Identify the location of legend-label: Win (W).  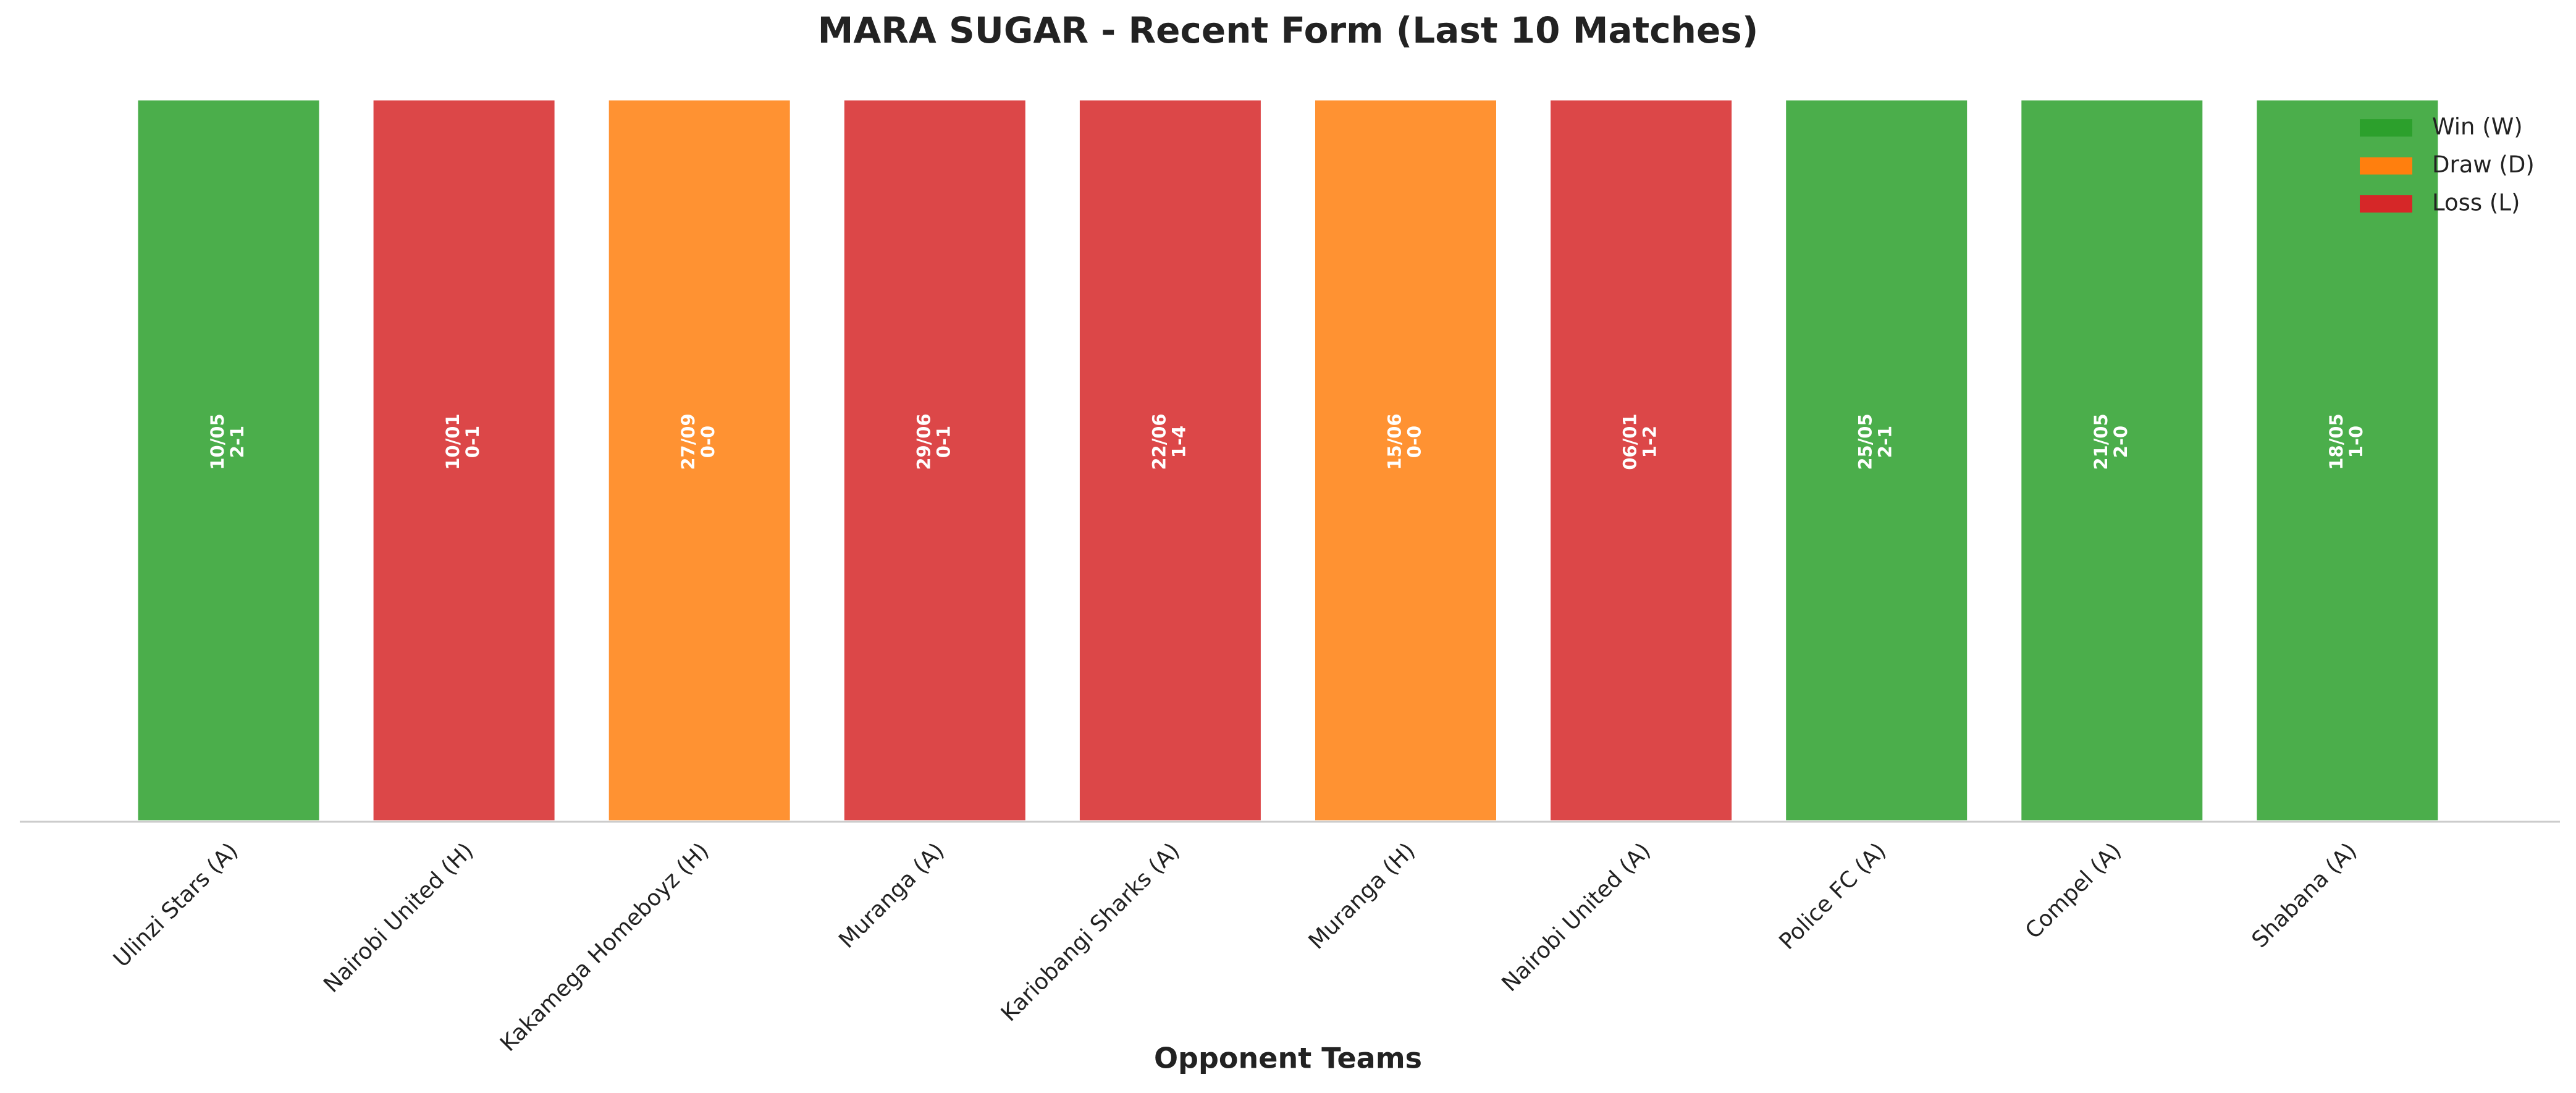
(2477, 127).